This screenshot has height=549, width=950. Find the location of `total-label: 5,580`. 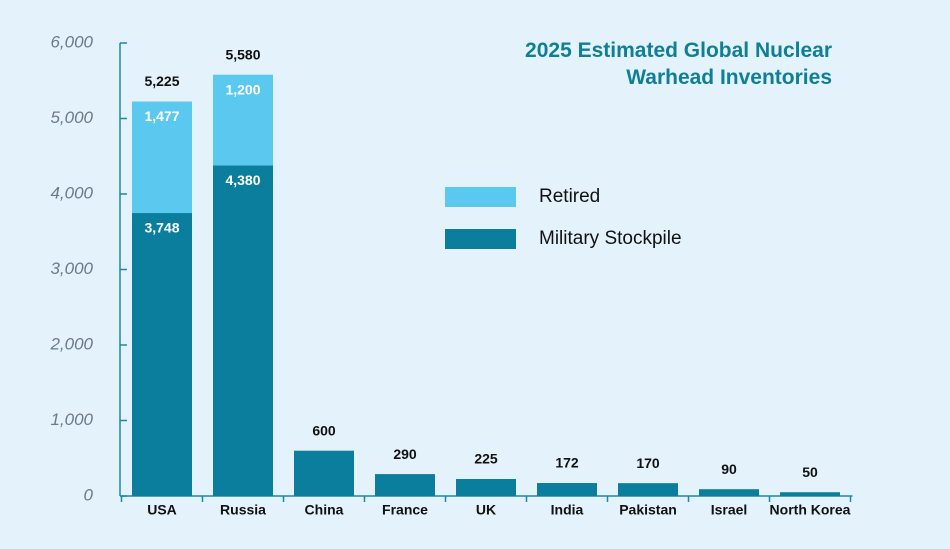

total-label: 5,580 is located at coordinates (242, 54).